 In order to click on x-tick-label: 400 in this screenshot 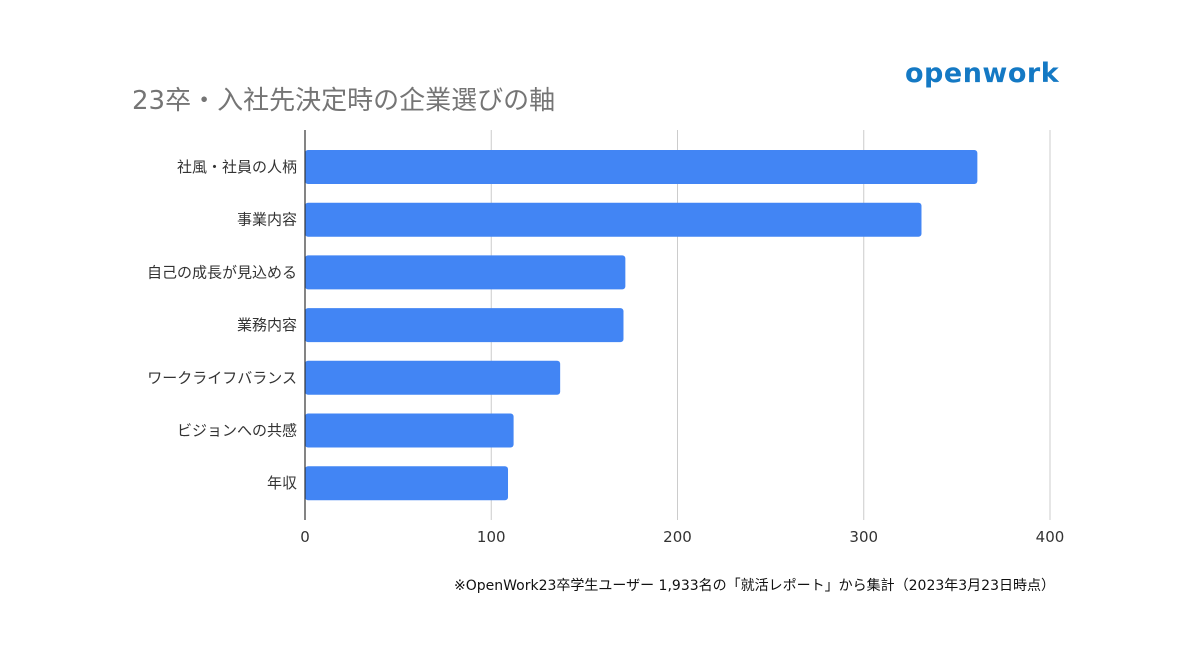, I will do `click(1050, 537)`.